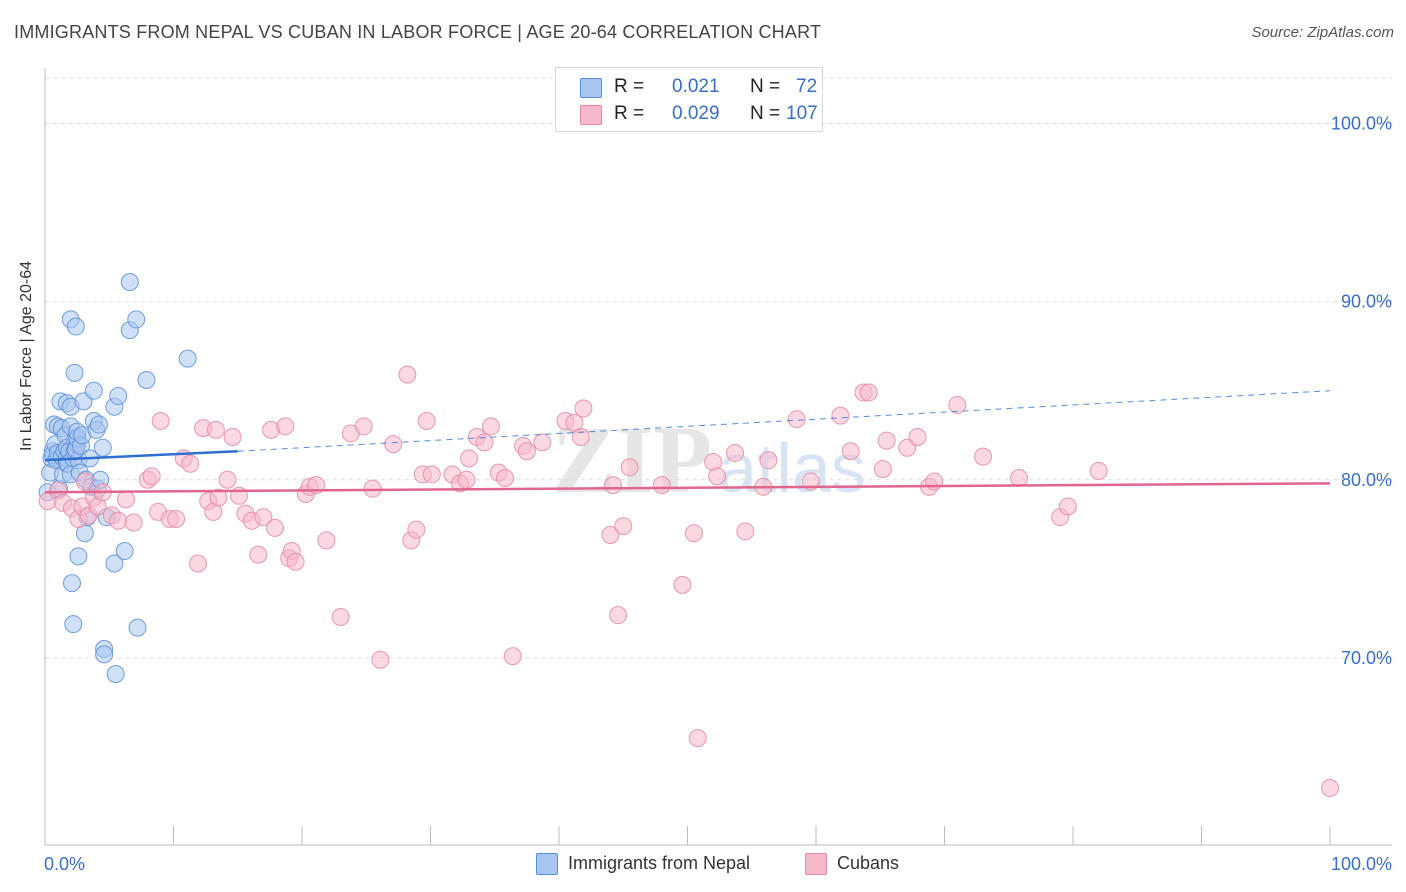 Image resolution: width=1406 pixels, height=892 pixels. What do you see at coordinates (687, 488) in the screenshot?
I see `cuban-trend-line` at bounding box center [687, 488].